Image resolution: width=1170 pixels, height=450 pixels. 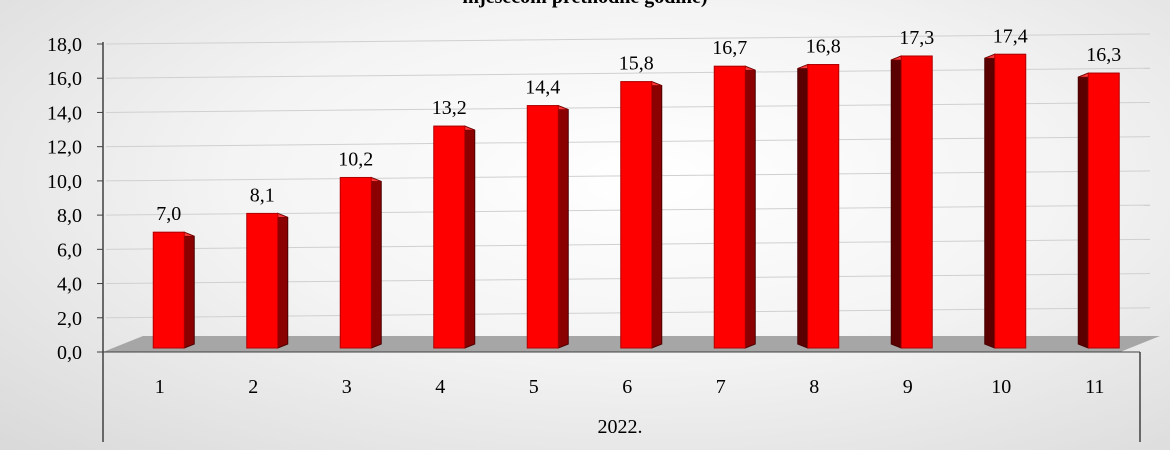 What do you see at coordinates (253, 387) in the screenshot?
I see `x-tick-label: 2` at bounding box center [253, 387].